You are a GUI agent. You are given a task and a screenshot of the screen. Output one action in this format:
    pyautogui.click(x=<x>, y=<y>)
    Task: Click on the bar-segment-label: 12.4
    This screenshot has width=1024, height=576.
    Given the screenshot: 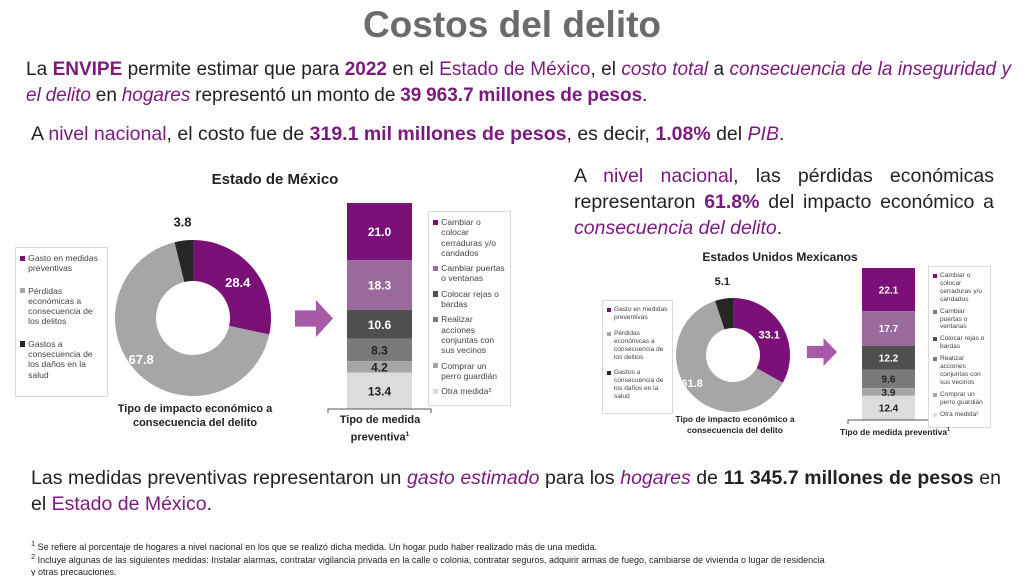 What is the action you would take?
    pyautogui.click(x=889, y=409)
    